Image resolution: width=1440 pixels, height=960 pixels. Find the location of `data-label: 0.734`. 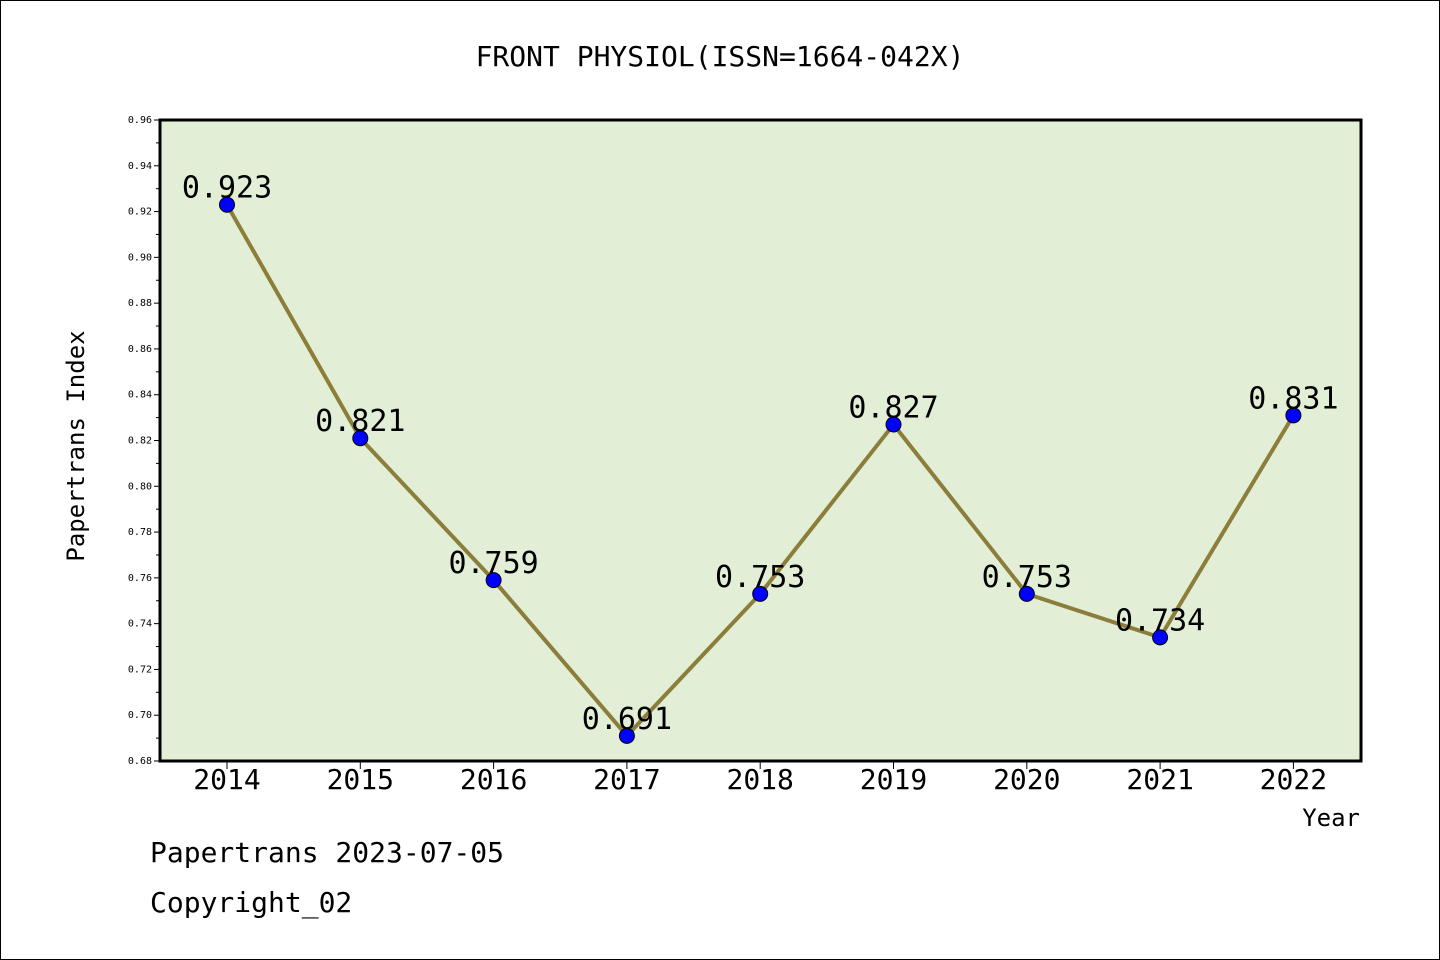

data-label: 0.734 is located at coordinates (1160, 620).